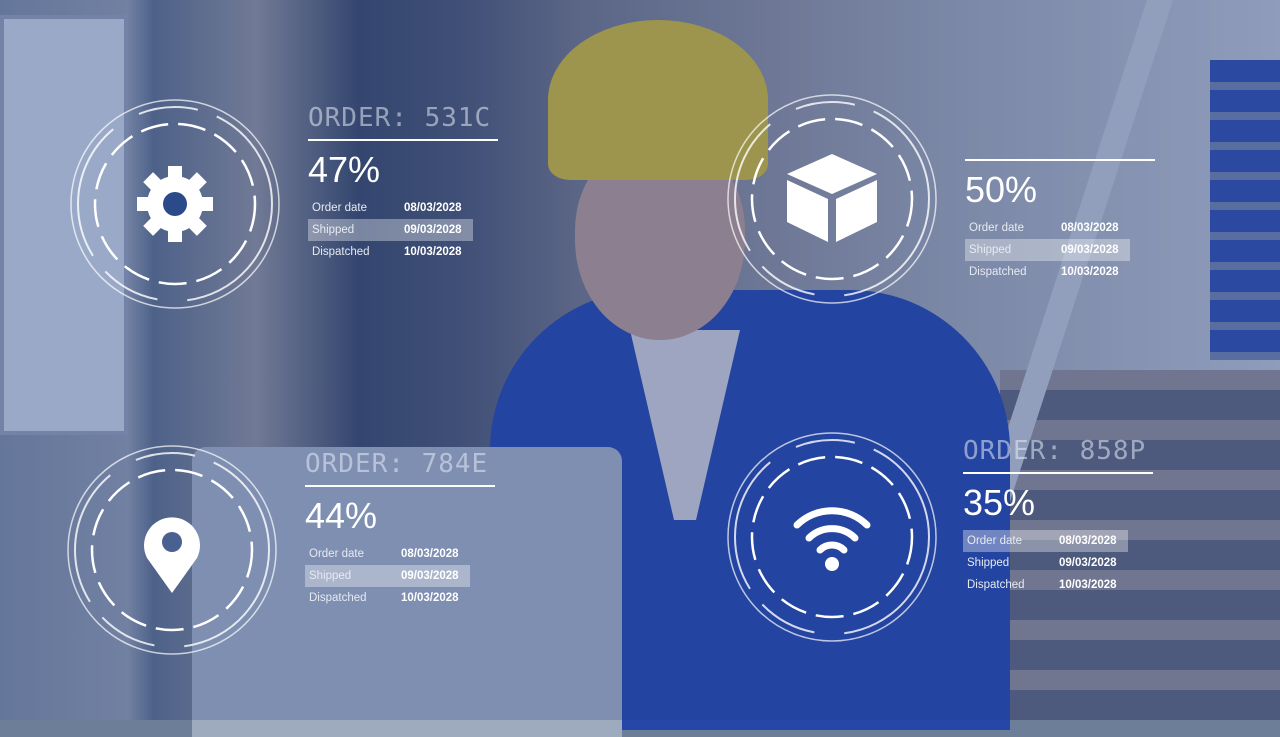  I want to click on order-id, so click(1062, 139).